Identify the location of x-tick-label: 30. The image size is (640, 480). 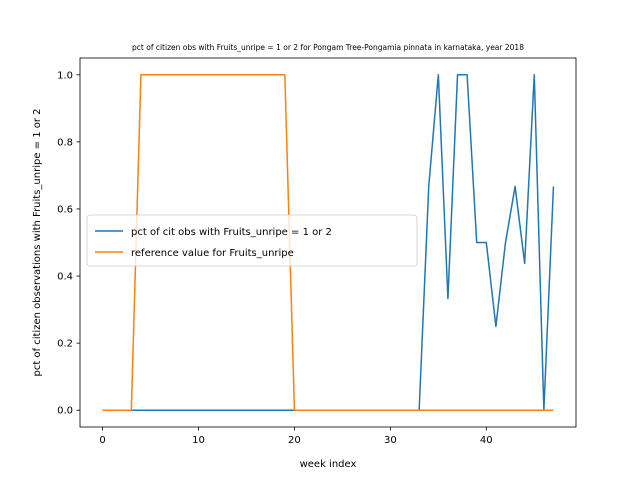
(390, 440).